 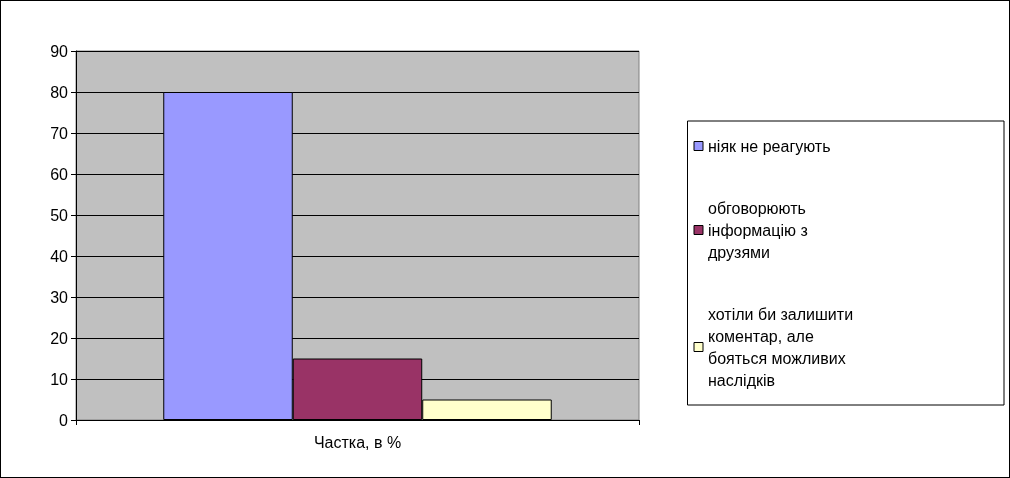 What do you see at coordinates (59, 92) in the screenshot?
I see `y-tick-label: 80` at bounding box center [59, 92].